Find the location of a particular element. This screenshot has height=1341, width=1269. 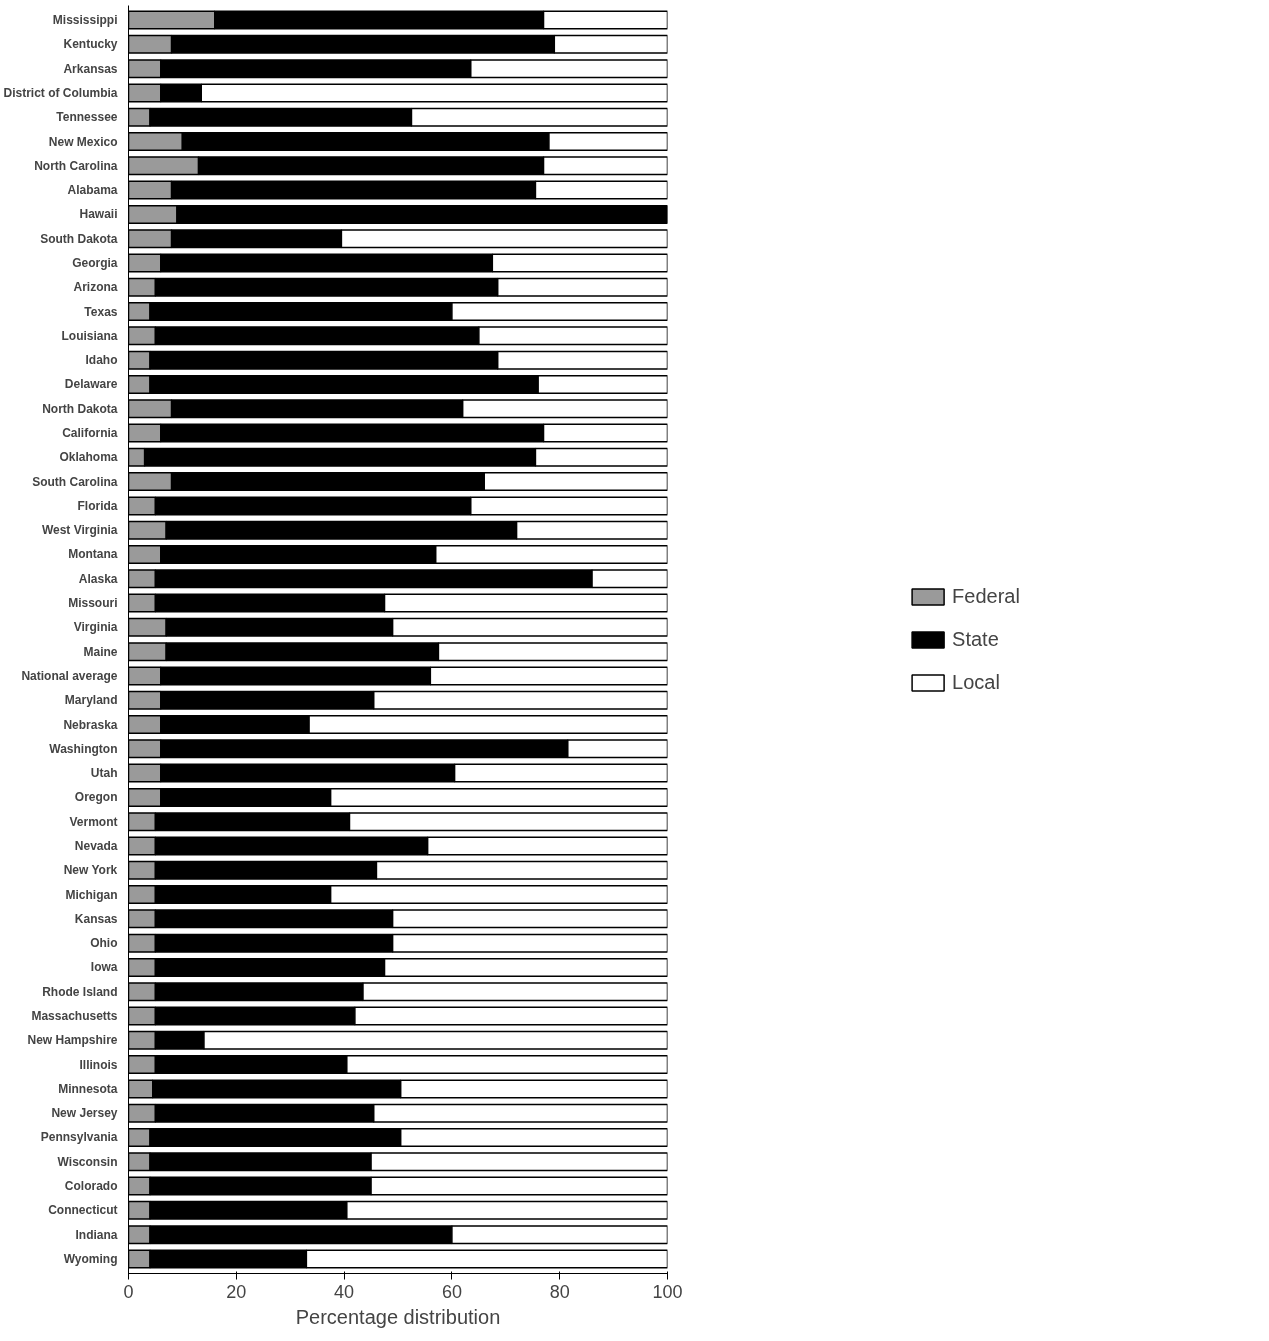

y-tick-label: Maryland is located at coordinates (91, 700).